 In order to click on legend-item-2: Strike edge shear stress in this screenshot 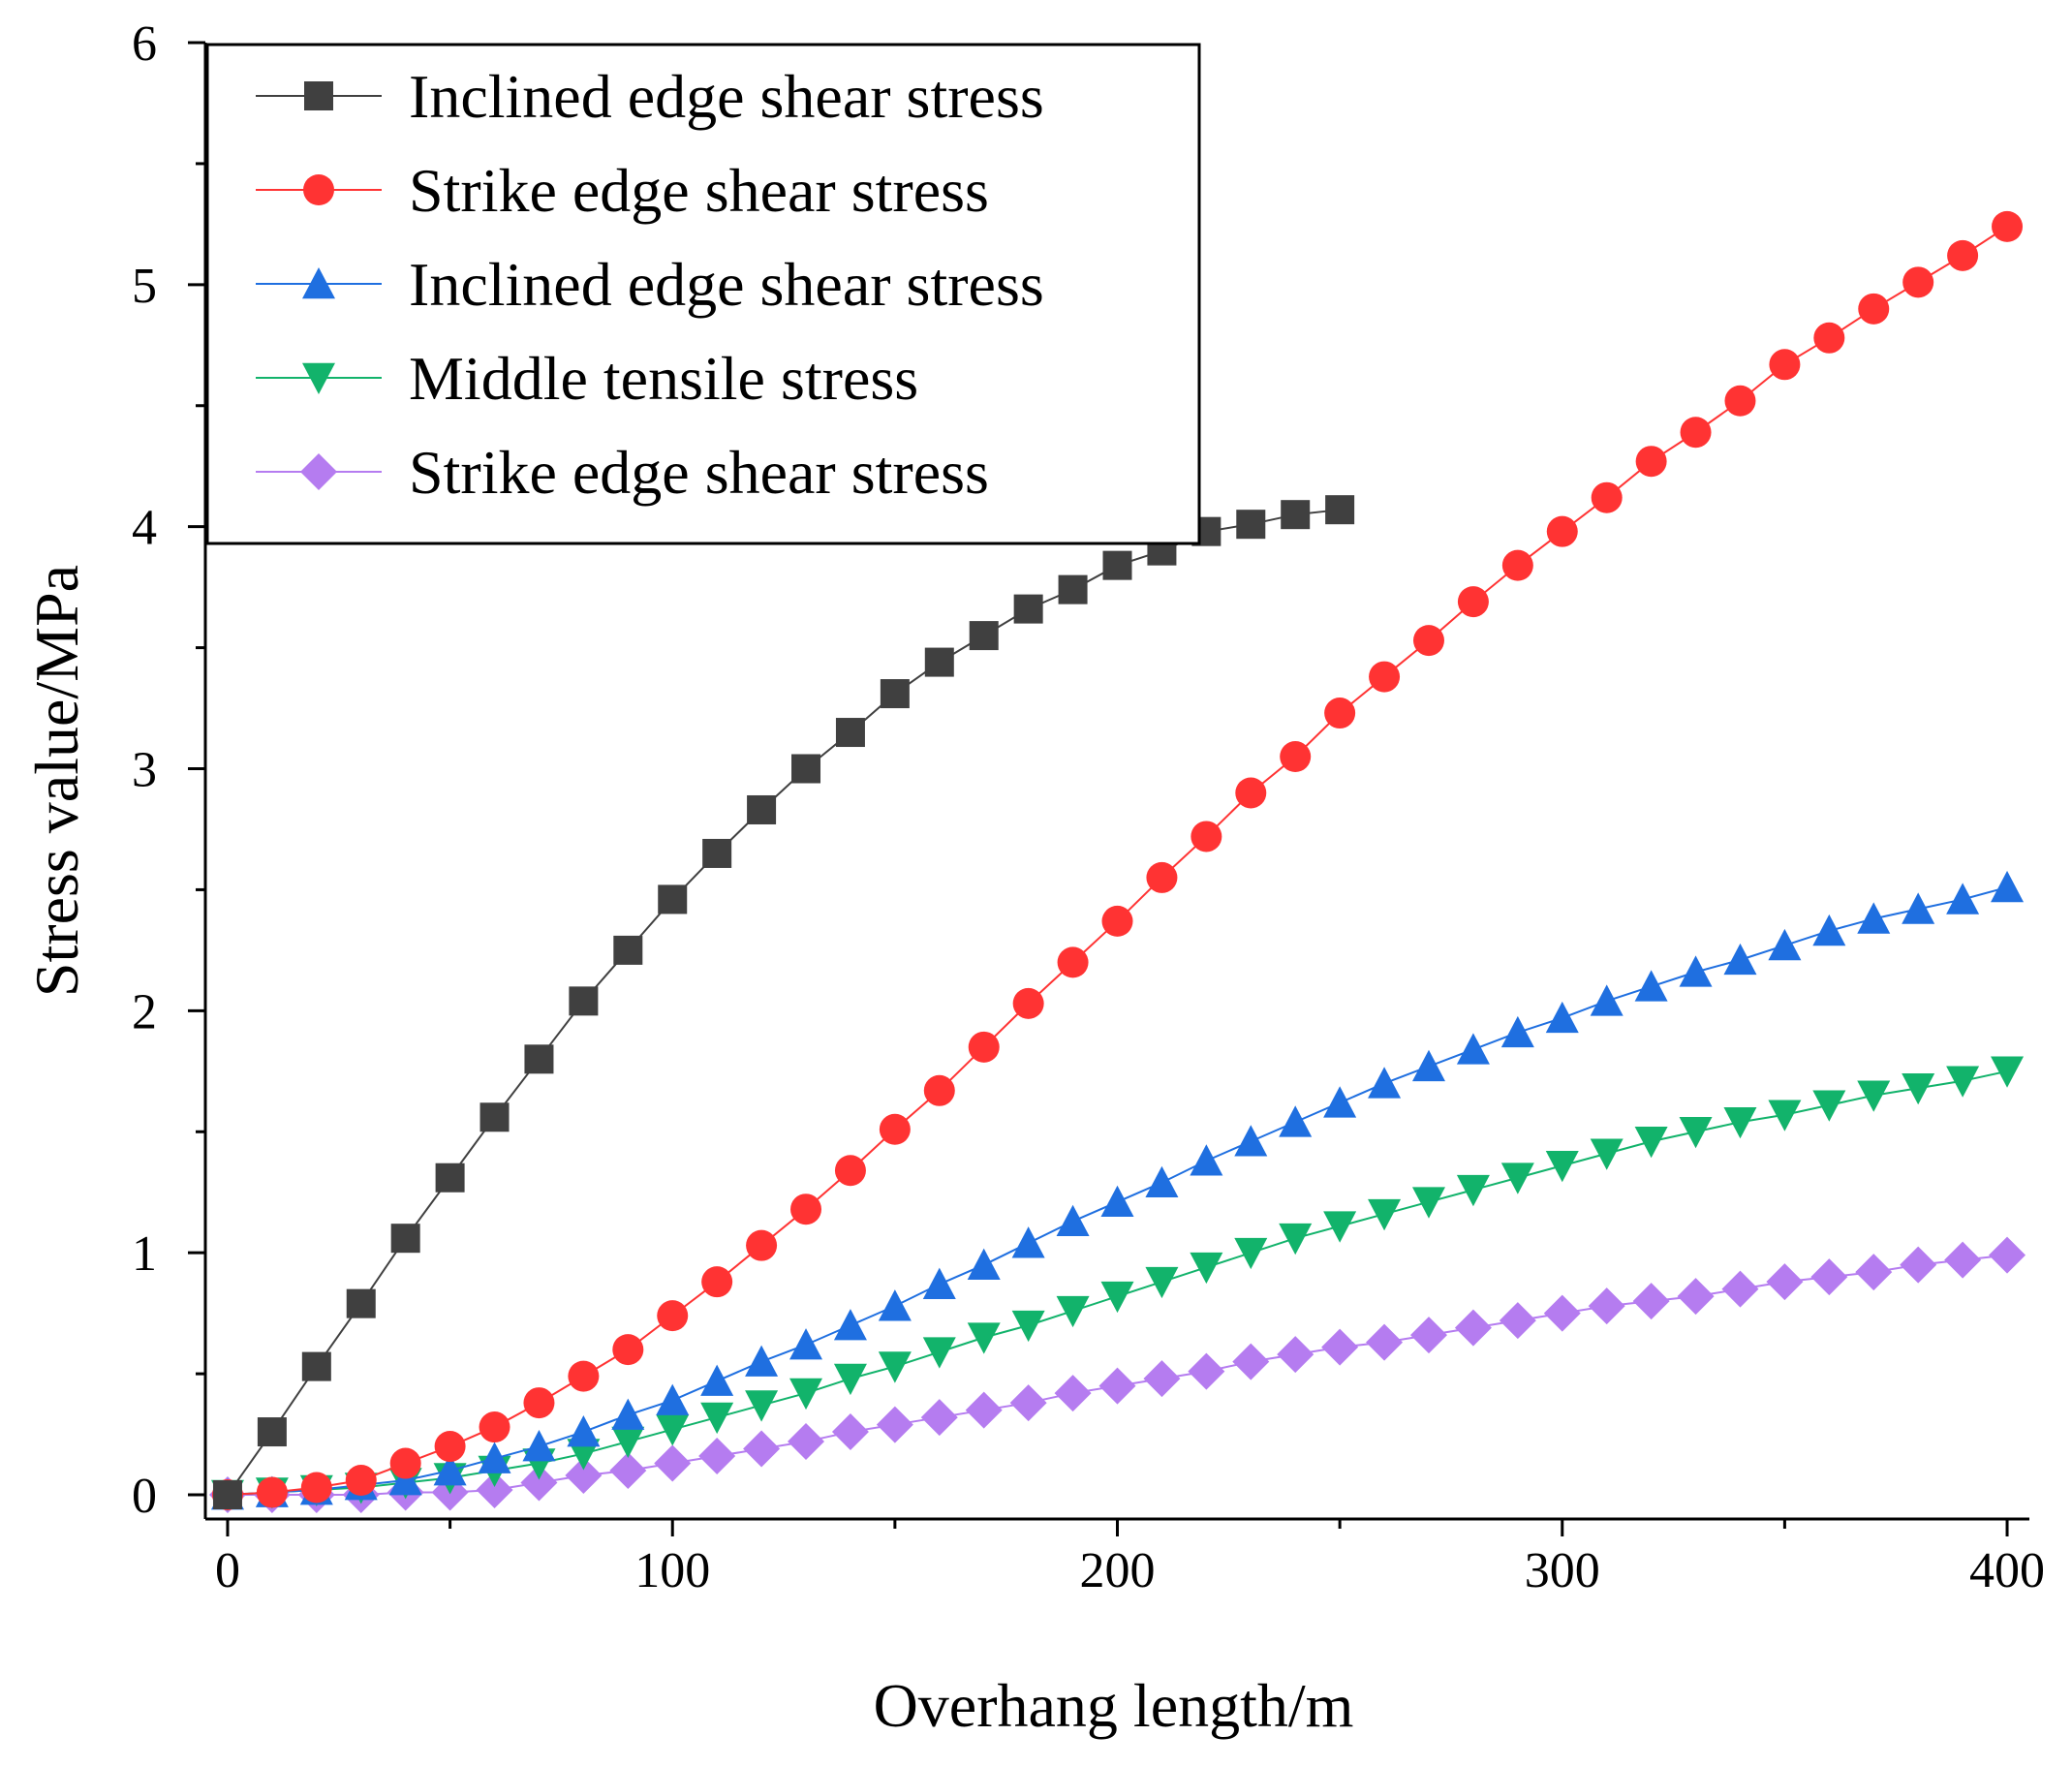, I will do `click(622, 190)`.